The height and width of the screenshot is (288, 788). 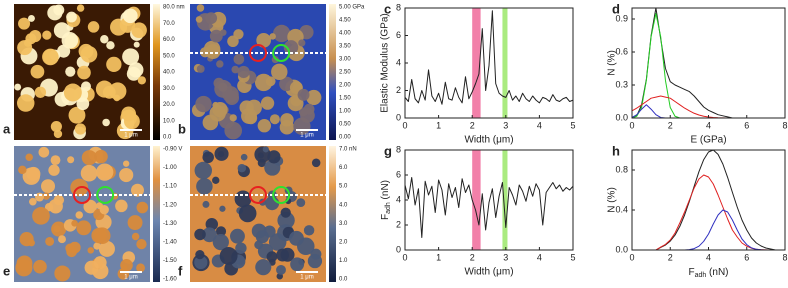 What do you see at coordinates (476, 200) in the screenshot?
I see `highlight-band` at bounding box center [476, 200].